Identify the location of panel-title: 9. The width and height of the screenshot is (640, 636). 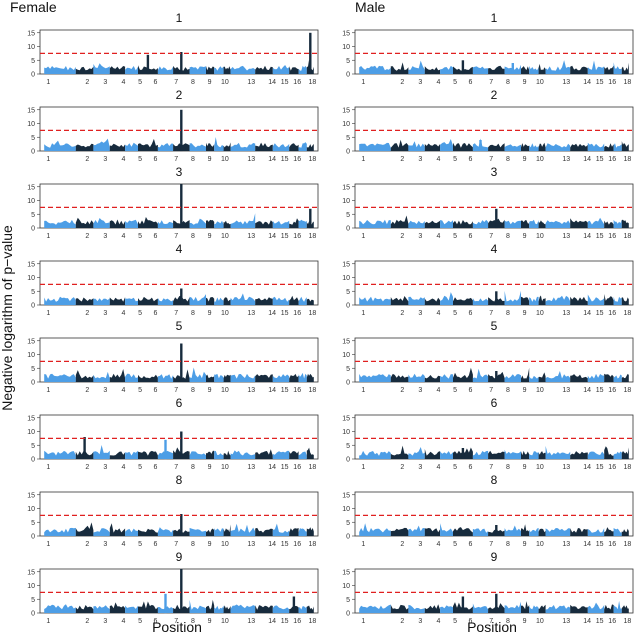
(179, 557).